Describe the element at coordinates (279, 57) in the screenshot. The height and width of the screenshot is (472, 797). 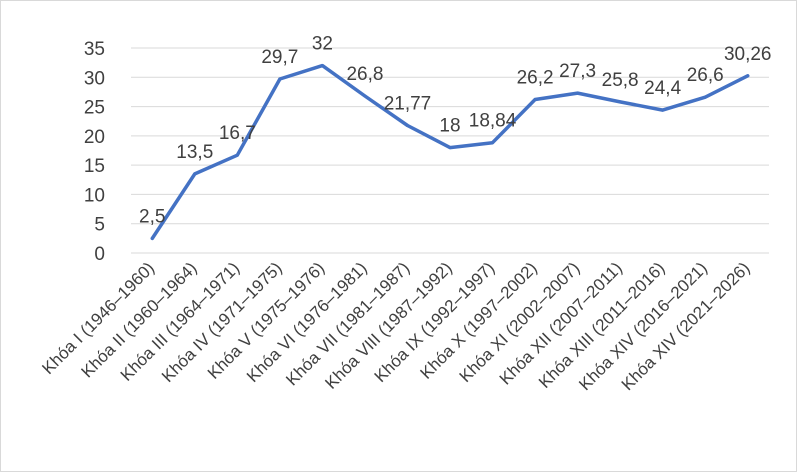
I see `data-label: 29,7` at that location.